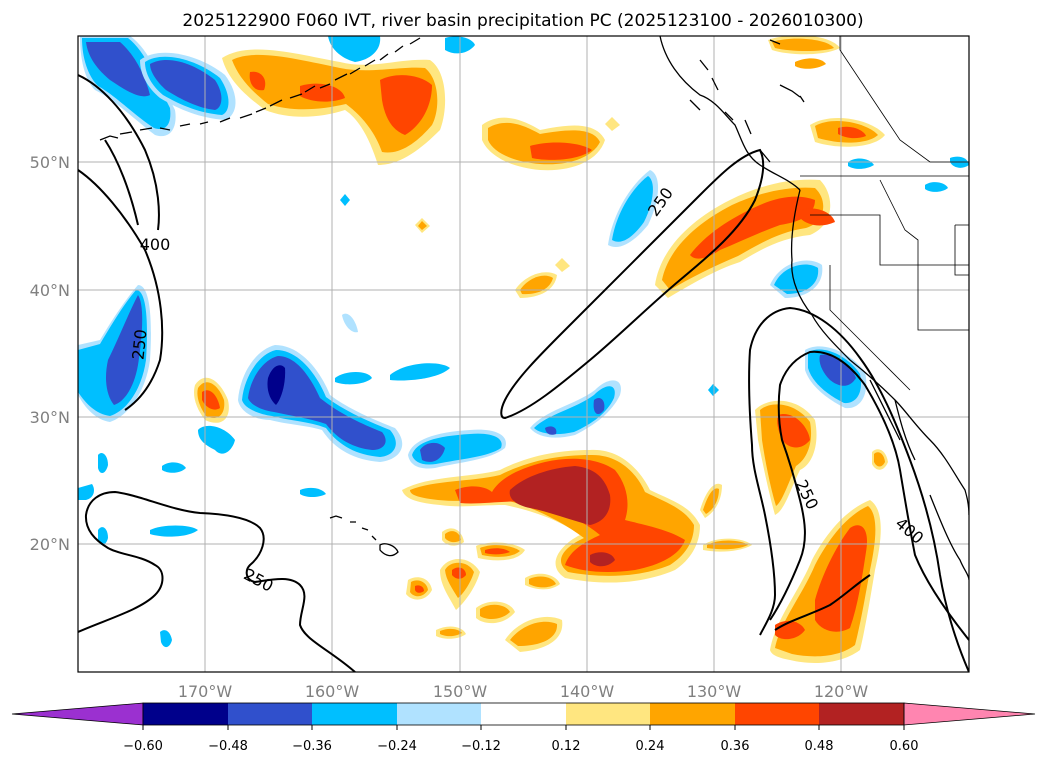 The height and width of the screenshot is (765, 1047). I want to click on shading-s-1o, so click(453, 537).